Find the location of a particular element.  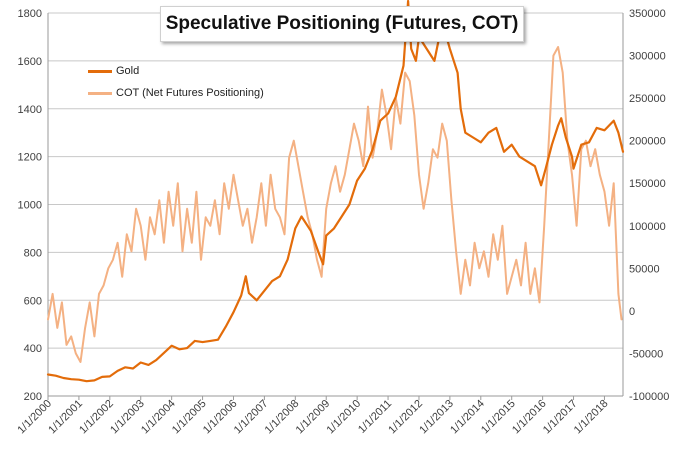

y-left-tick-label: 600 is located at coordinates (33, 301).